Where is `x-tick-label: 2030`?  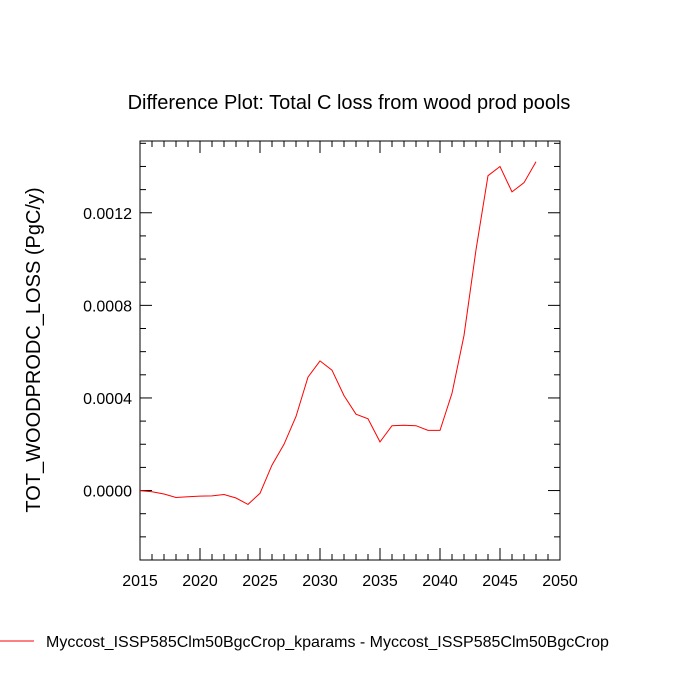 x-tick-label: 2030 is located at coordinates (320, 581).